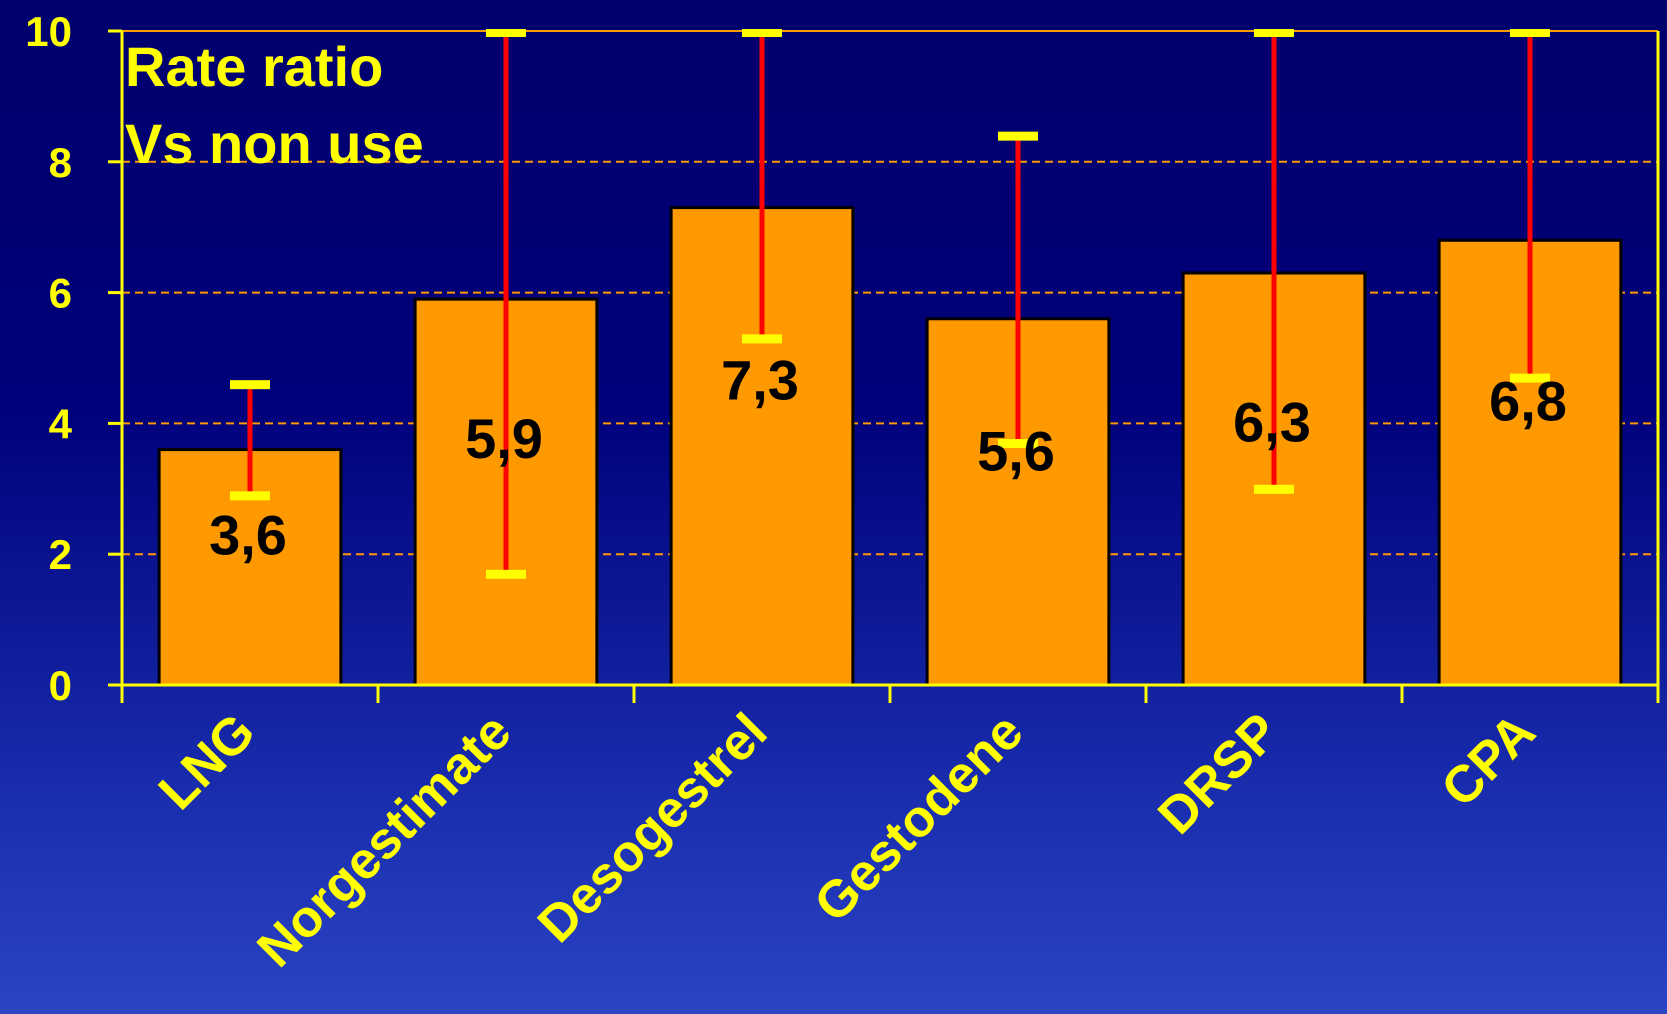 The height and width of the screenshot is (1014, 1667). Describe the element at coordinates (48, 358) in the screenshot. I see `y-tick-labels: 0 2 4 6 8 10` at that location.